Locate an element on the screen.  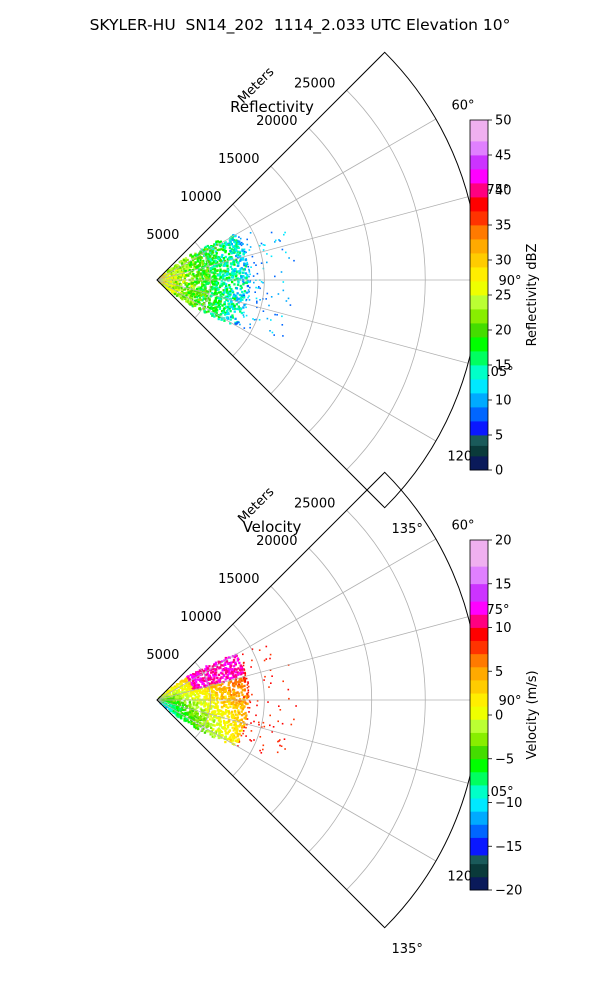
r-tick-label: 10000 is located at coordinates (200, 197).